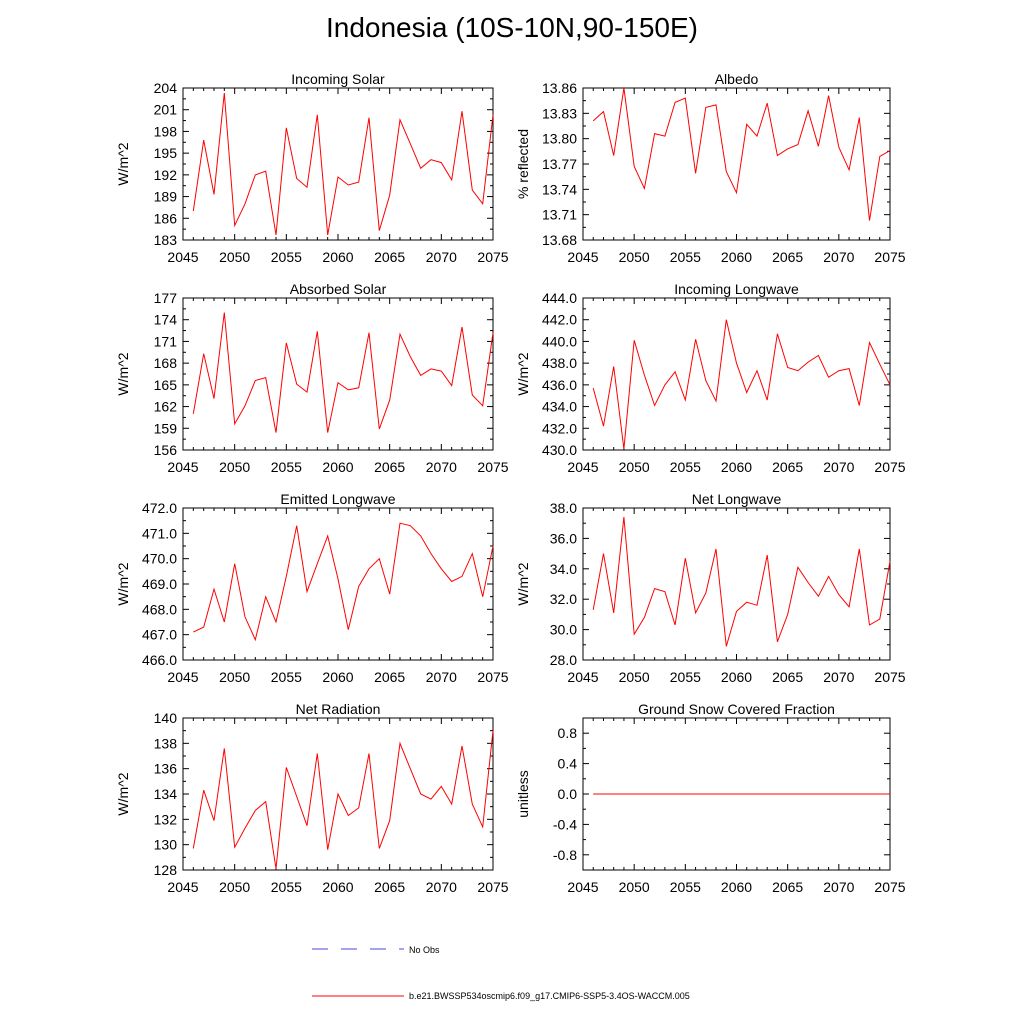 This screenshot has height=1024, width=1024. What do you see at coordinates (166, 428) in the screenshot?
I see `y-tick-label: 159` at bounding box center [166, 428].